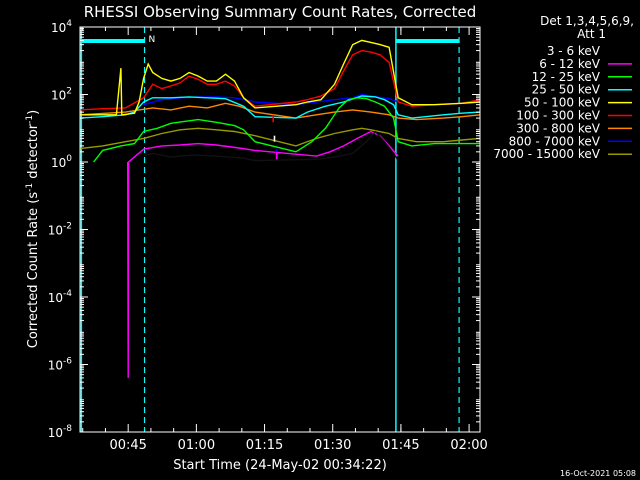  I want to click on y-axis-label: Corrected Count Rate (s-1 detector-1), so click(33, 229).